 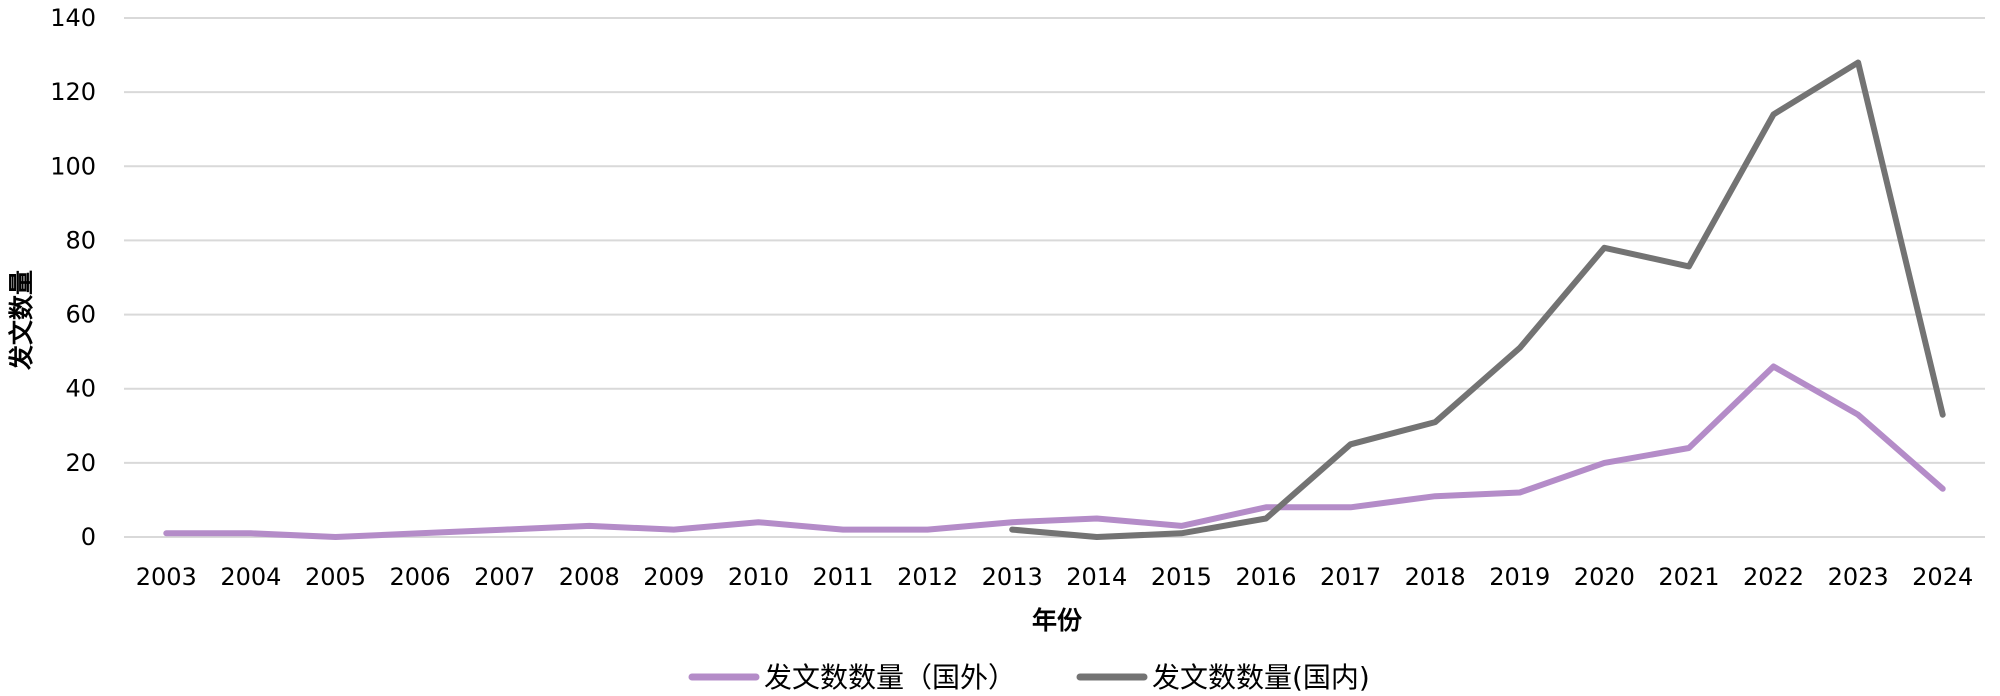 What do you see at coordinates (673, 577) in the screenshot?
I see `x-tick-label: 2009` at bounding box center [673, 577].